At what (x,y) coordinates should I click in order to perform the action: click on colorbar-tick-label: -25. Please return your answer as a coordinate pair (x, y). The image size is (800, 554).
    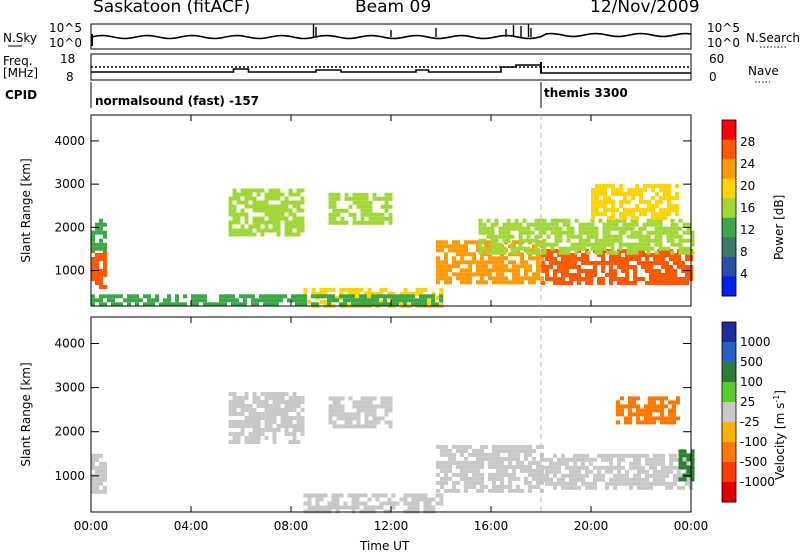
    Looking at the image, I should click on (750, 422).